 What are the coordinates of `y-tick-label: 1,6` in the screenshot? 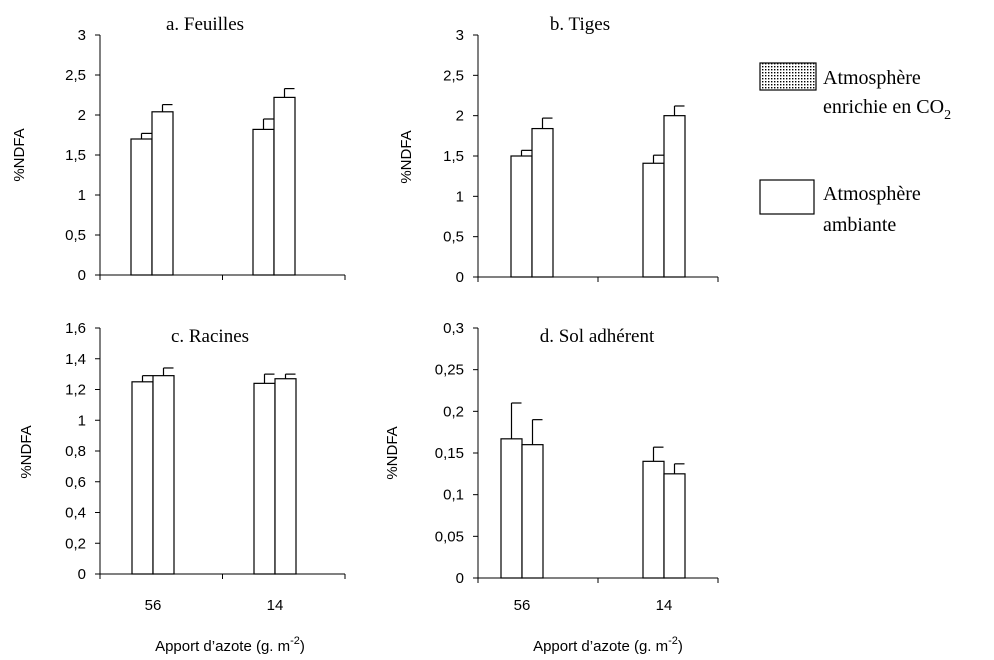 It's located at (75, 328).